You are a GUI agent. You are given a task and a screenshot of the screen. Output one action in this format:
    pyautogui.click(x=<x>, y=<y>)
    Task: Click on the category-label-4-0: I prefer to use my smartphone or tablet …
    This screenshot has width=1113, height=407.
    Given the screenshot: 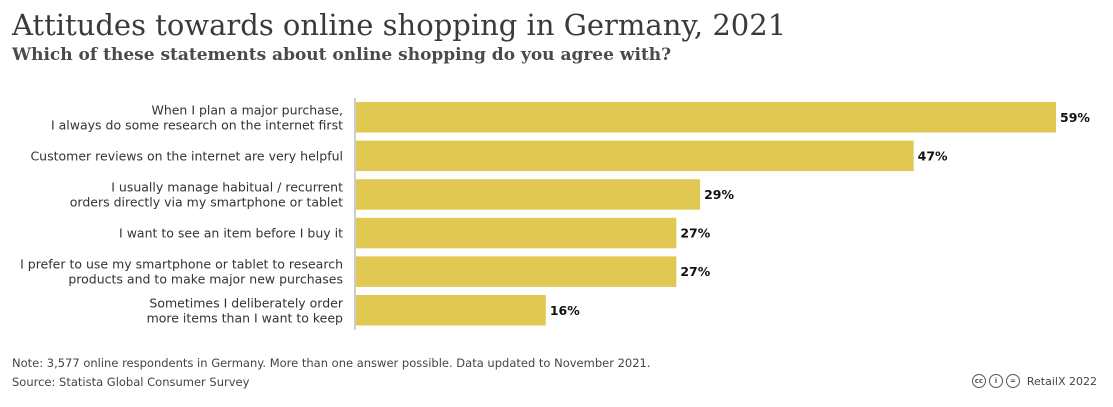 What is the action you would take?
    pyautogui.click(x=181, y=264)
    